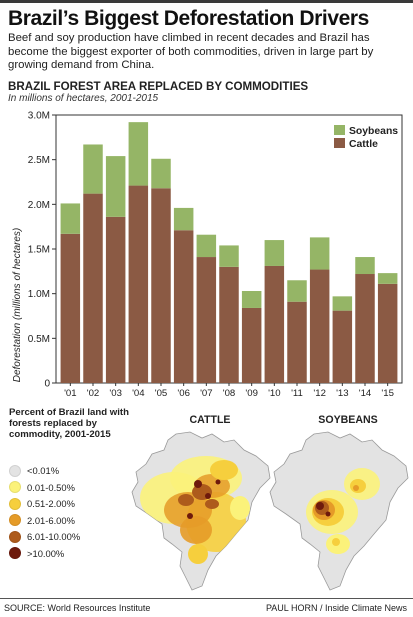 The image size is (413, 617). I want to click on y-tick-label: 1.0M, so click(39, 294).